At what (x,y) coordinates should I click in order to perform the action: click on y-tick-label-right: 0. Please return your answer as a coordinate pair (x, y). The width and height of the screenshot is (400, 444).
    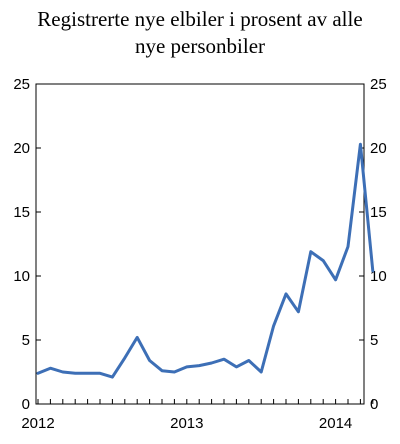
    Looking at the image, I should click on (374, 404).